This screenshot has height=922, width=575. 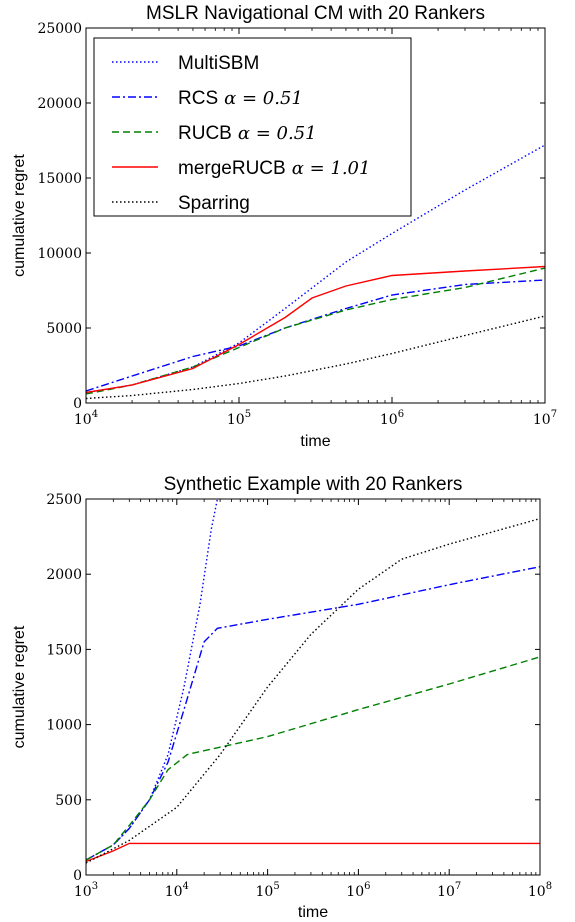 I want to click on series-line-multisbm, so click(x=152, y=680).